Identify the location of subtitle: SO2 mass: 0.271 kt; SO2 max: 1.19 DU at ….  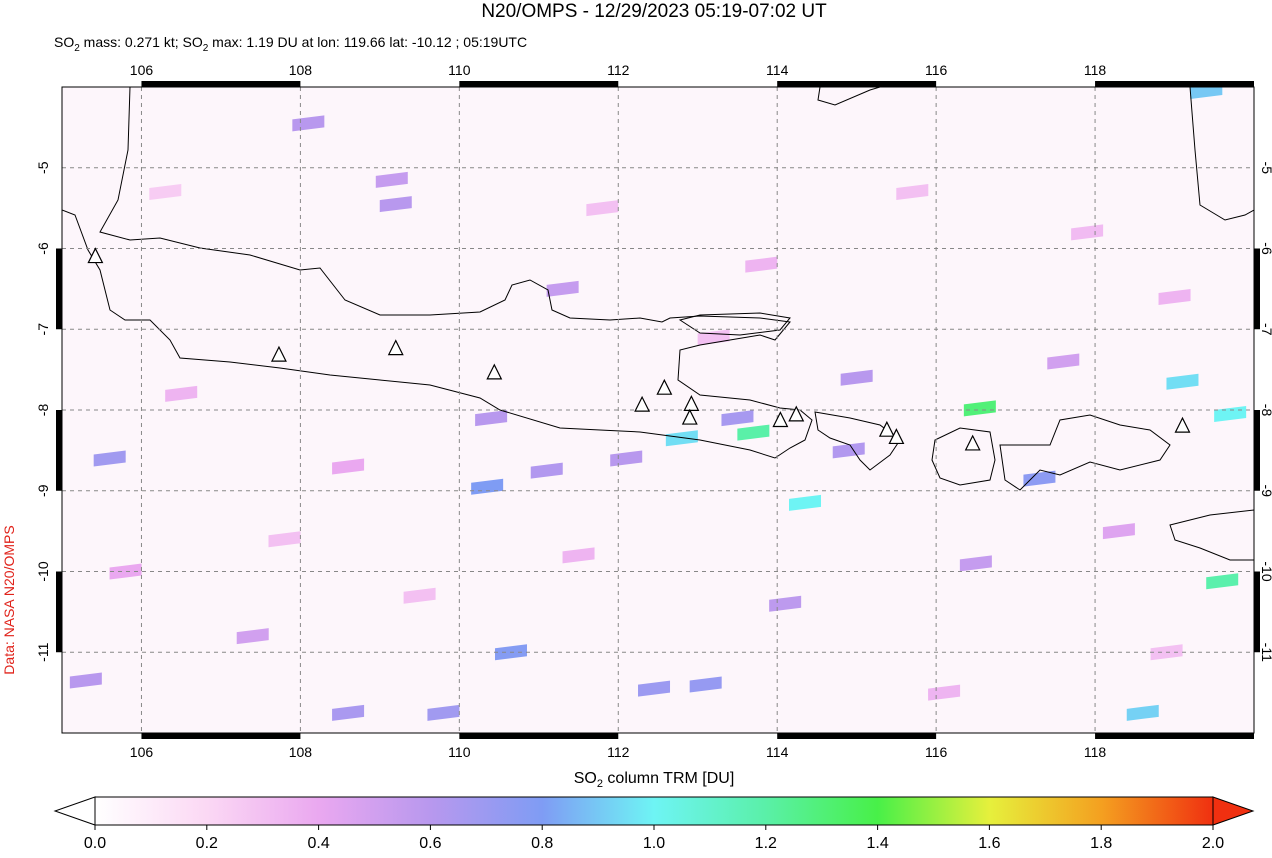
(290, 44).